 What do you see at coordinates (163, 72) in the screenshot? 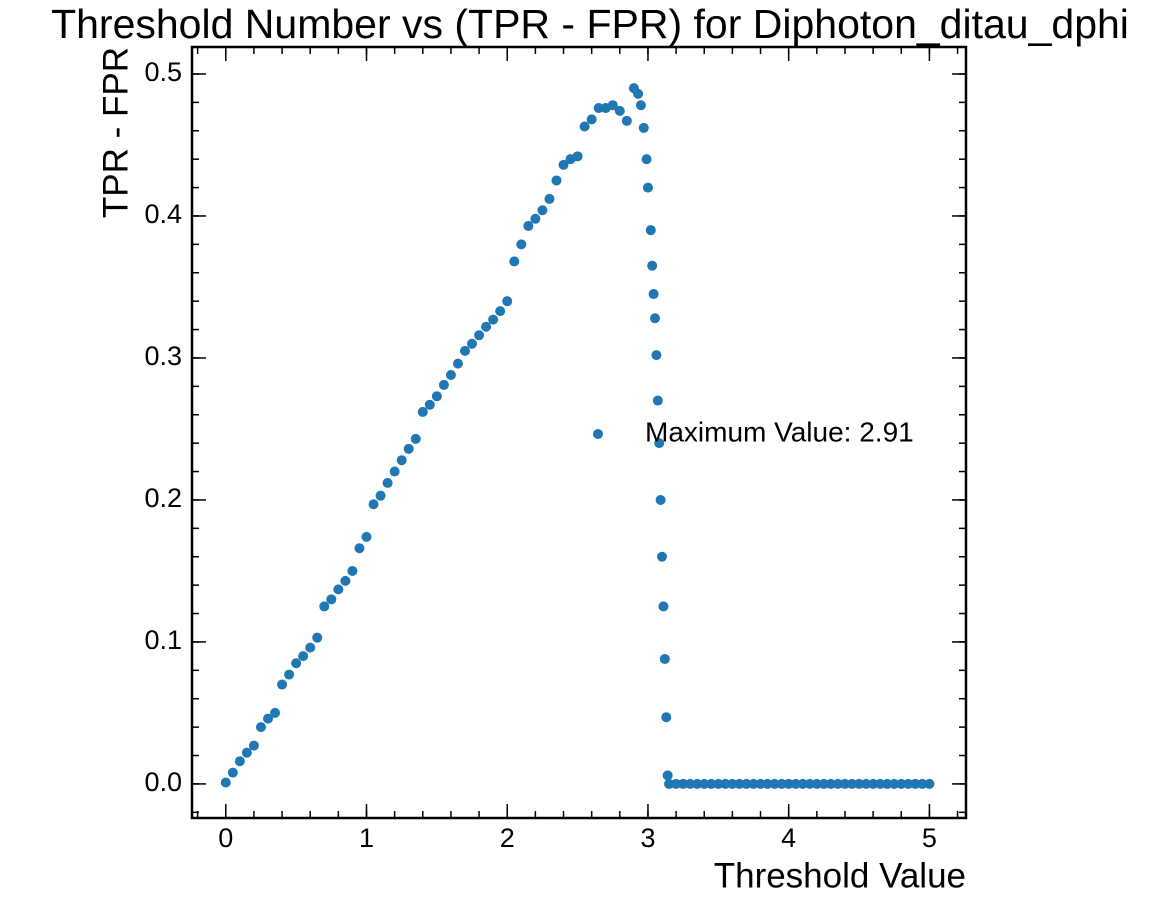
I see `y-tick-label: 0.5` at bounding box center [163, 72].